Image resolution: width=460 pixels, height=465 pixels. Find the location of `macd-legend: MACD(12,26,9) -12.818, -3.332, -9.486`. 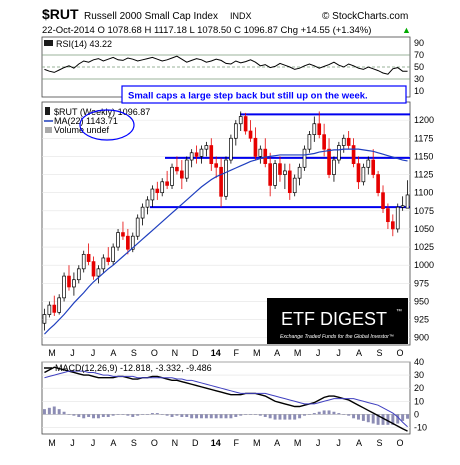

macd-legend: MACD(12,26,9) -12.818, -3.332, -9.486 is located at coordinates (133, 368).